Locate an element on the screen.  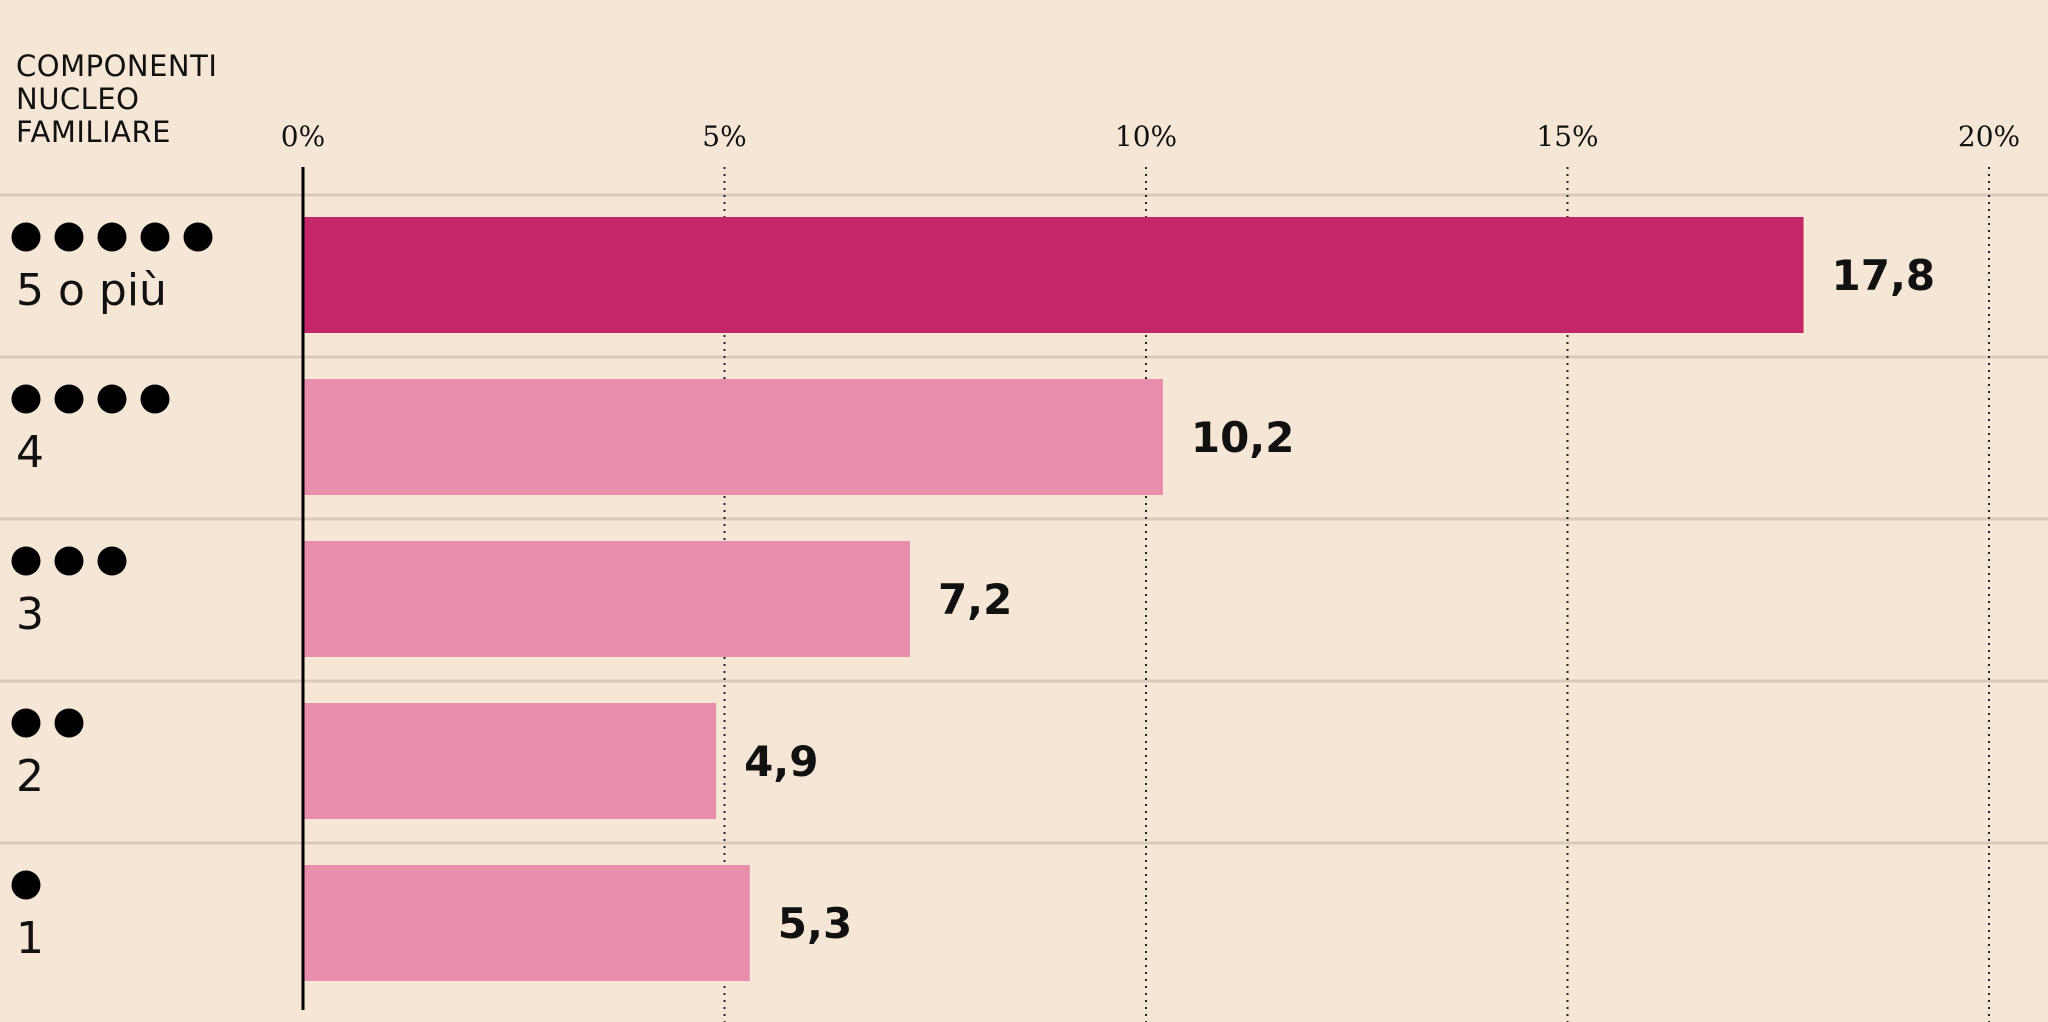
x-tick-label: 10% is located at coordinates (1146, 136).